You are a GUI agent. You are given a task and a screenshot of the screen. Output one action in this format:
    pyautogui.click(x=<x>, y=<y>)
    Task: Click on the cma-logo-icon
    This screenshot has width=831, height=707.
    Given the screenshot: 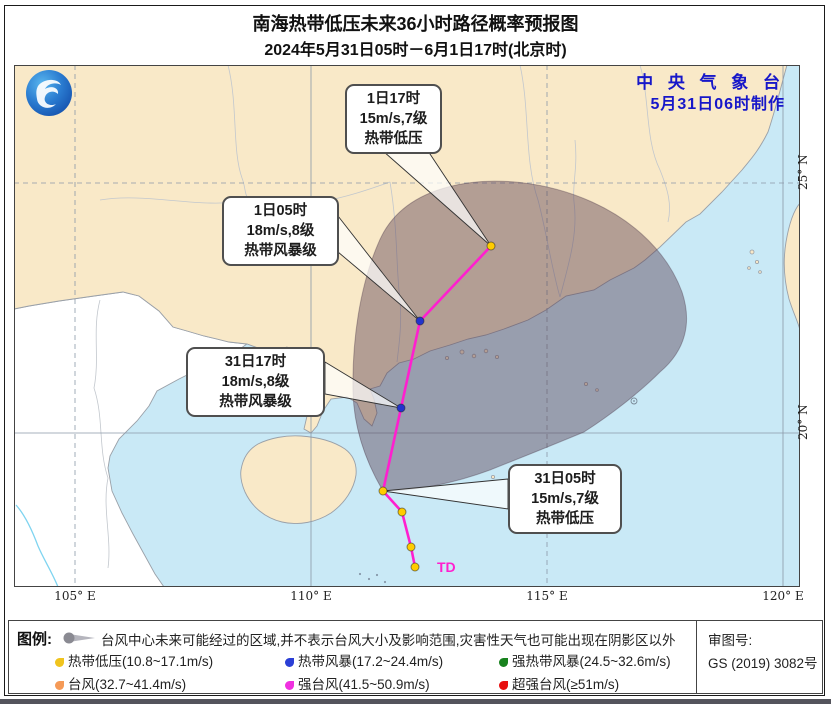 What is the action you would take?
    pyautogui.click(x=49, y=93)
    